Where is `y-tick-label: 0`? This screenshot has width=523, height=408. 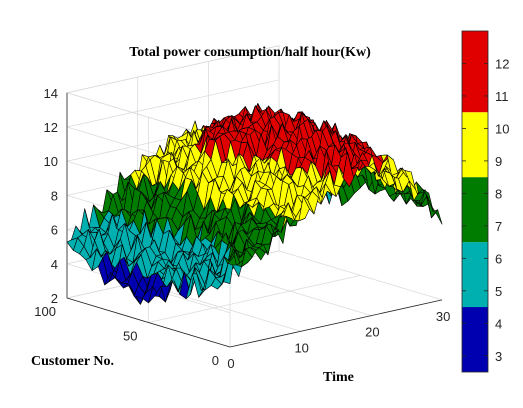 y-tick-label: 0 is located at coordinates (215, 360).